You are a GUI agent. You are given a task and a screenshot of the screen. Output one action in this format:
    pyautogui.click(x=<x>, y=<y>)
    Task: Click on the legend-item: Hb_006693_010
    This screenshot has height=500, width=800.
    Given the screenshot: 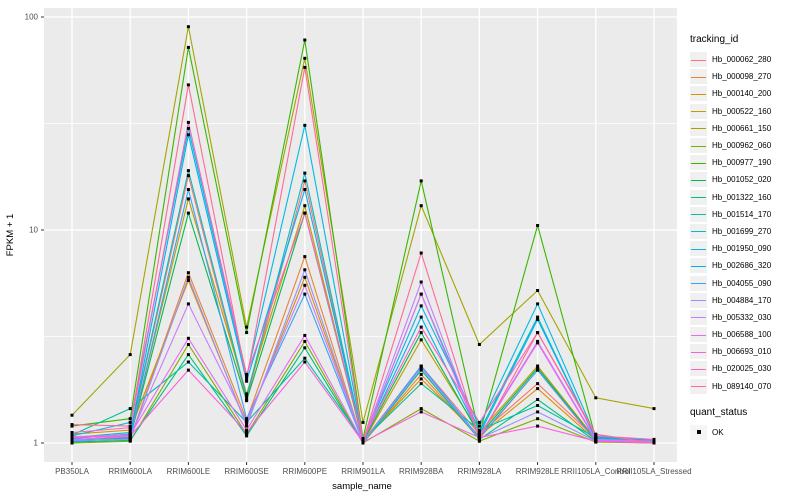 What is the action you would take?
    pyautogui.click(x=745, y=351)
    